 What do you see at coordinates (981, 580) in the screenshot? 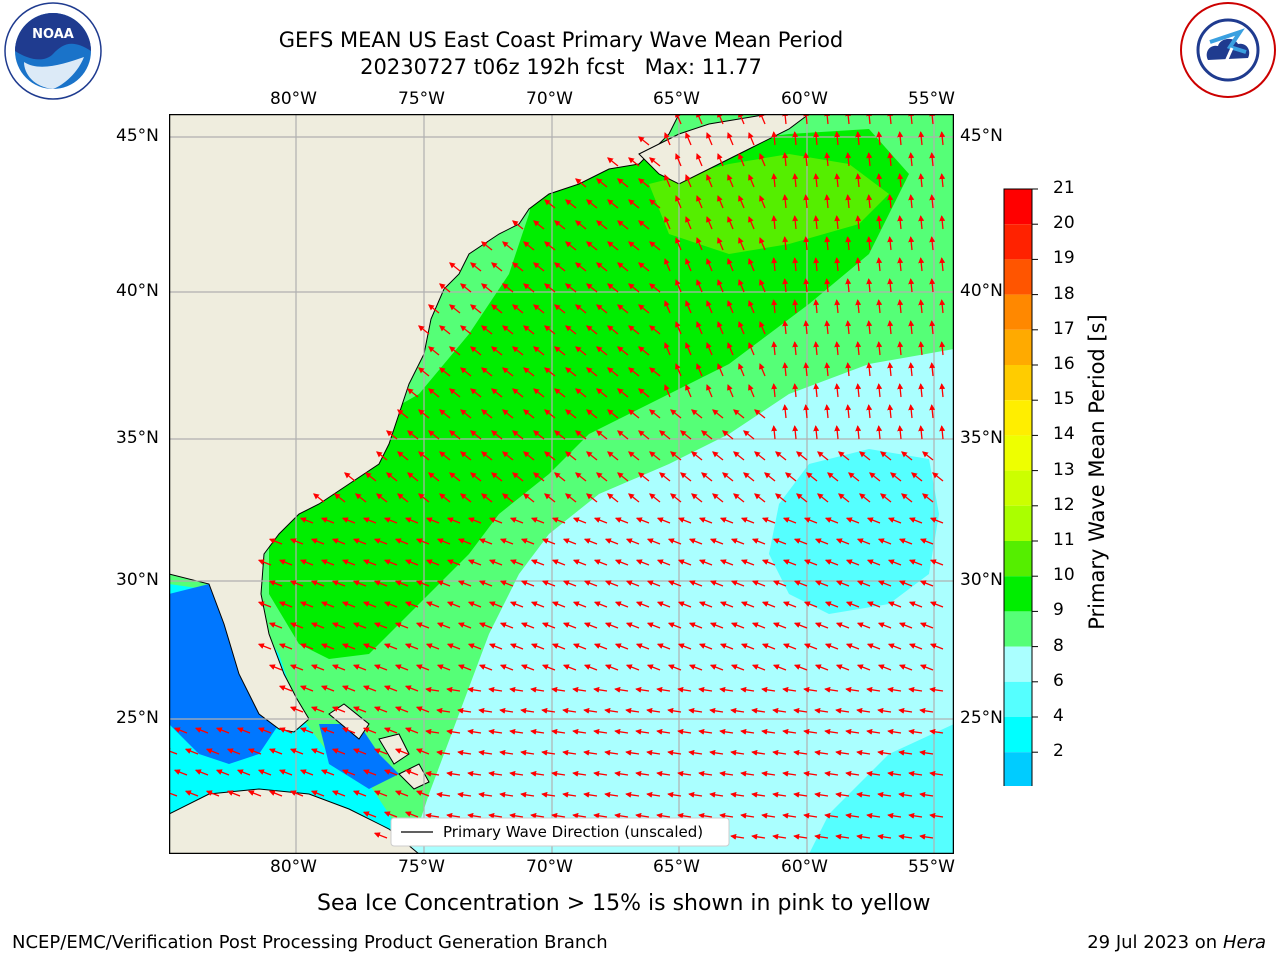
I see `lat-label-30n-right: 30°N` at bounding box center [981, 580].